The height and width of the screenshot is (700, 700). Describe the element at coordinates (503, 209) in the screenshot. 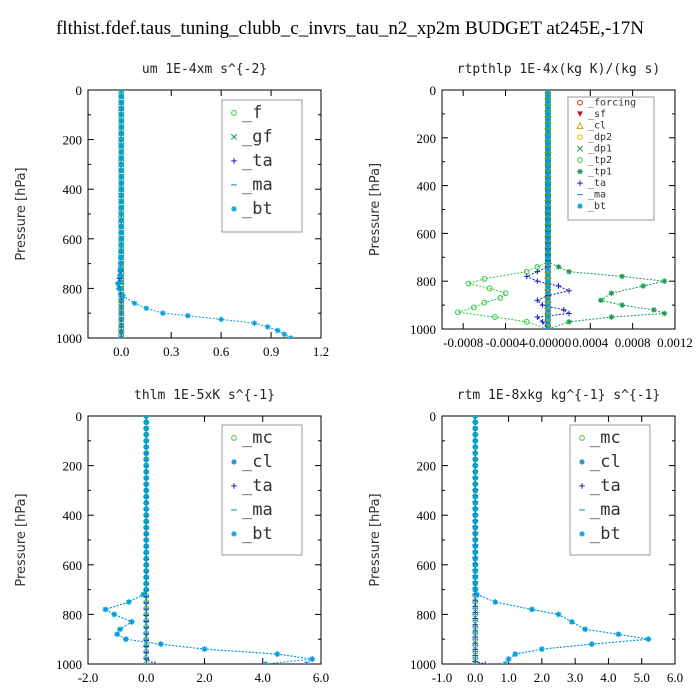

I see `series-line` at that location.